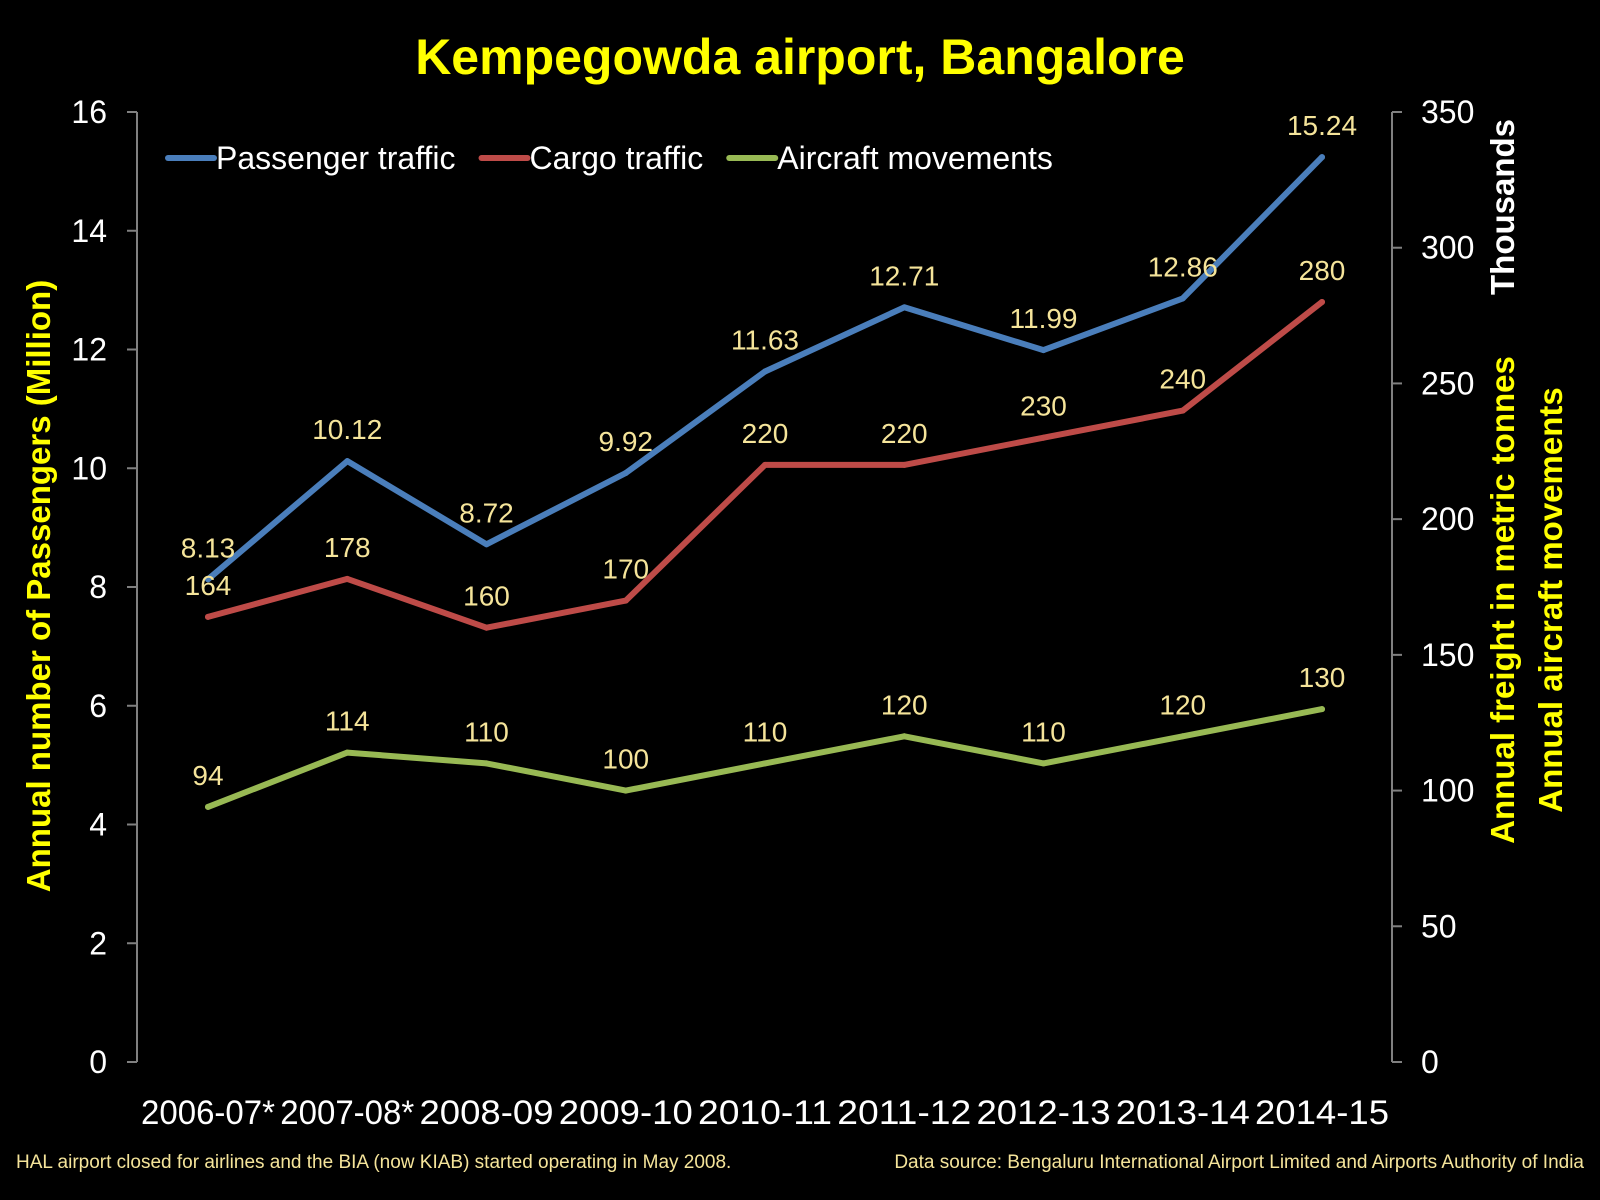 This screenshot has width=1600, height=1200. What do you see at coordinates (89, 231) in the screenshot?
I see `left-tick-label: 14` at bounding box center [89, 231].